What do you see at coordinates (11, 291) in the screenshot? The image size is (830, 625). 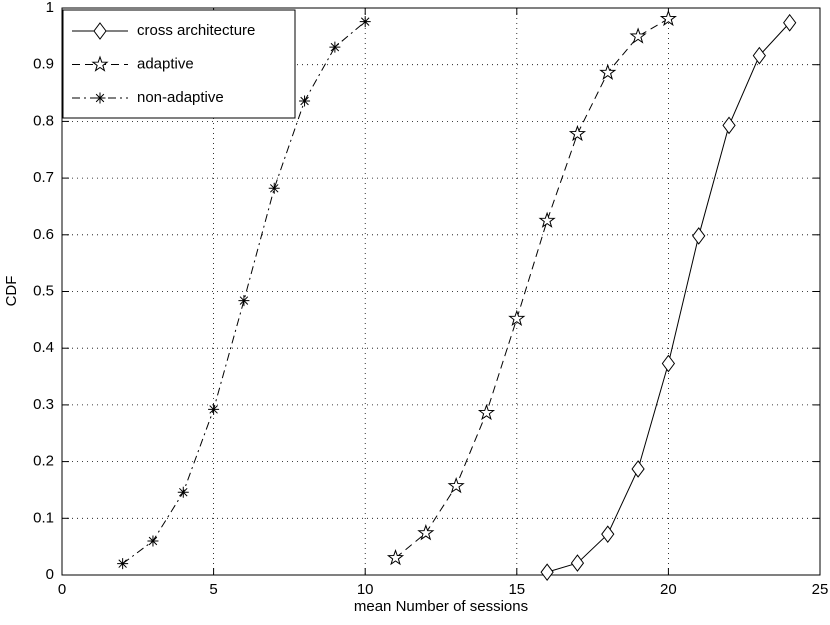 I see `y-axis-label: CDF` at bounding box center [11, 291].